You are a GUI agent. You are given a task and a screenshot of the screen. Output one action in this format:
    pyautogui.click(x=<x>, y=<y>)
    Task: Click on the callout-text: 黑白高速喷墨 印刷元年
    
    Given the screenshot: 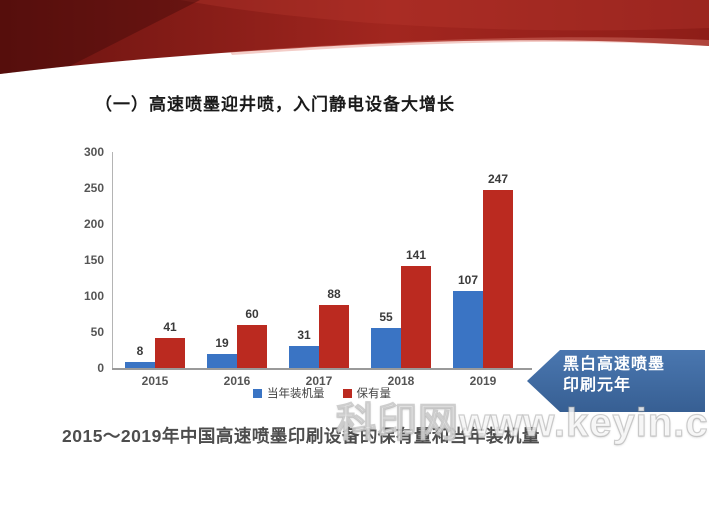 What is the action you would take?
    pyautogui.click(x=614, y=375)
    